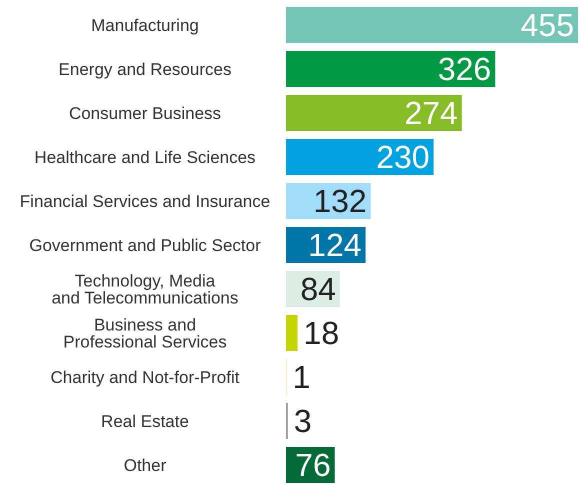 This screenshot has height=484, width=581. I want to click on y-tick-label: Government and Public Sector, so click(145, 245).